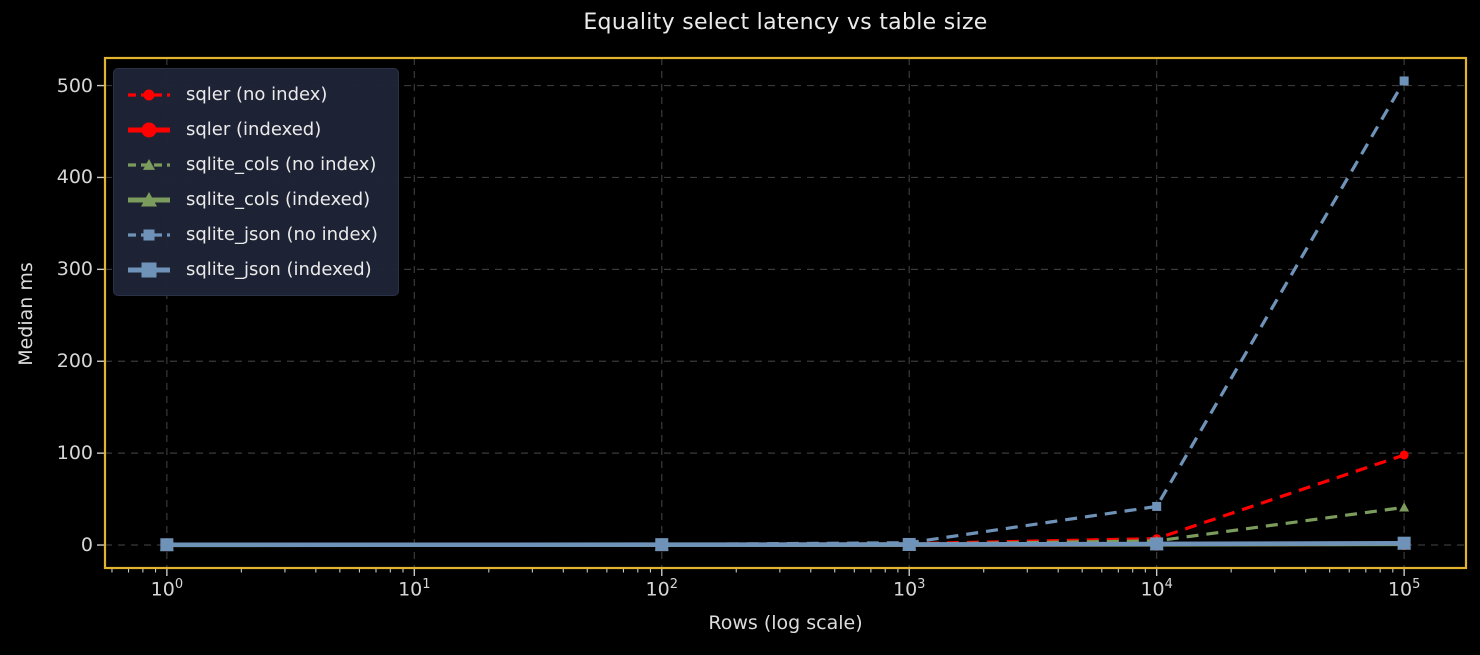 The width and height of the screenshot is (1480, 655). I want to click on legend-row: sqler (no index), so click(252, 94).